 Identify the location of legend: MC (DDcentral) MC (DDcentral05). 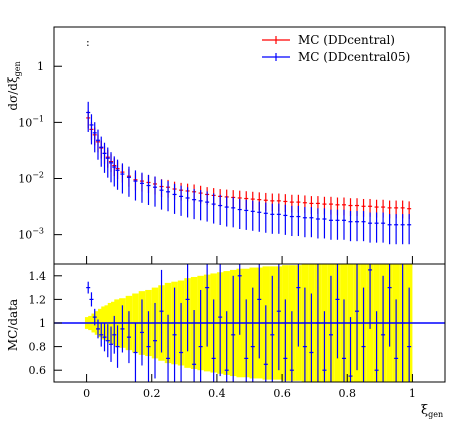
(336, 48).